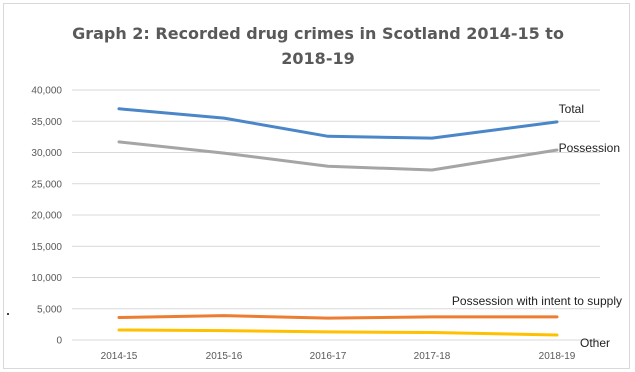 The image size is (635, 372). I want to click on y-tick-label: 30,000, so click(46, 153).